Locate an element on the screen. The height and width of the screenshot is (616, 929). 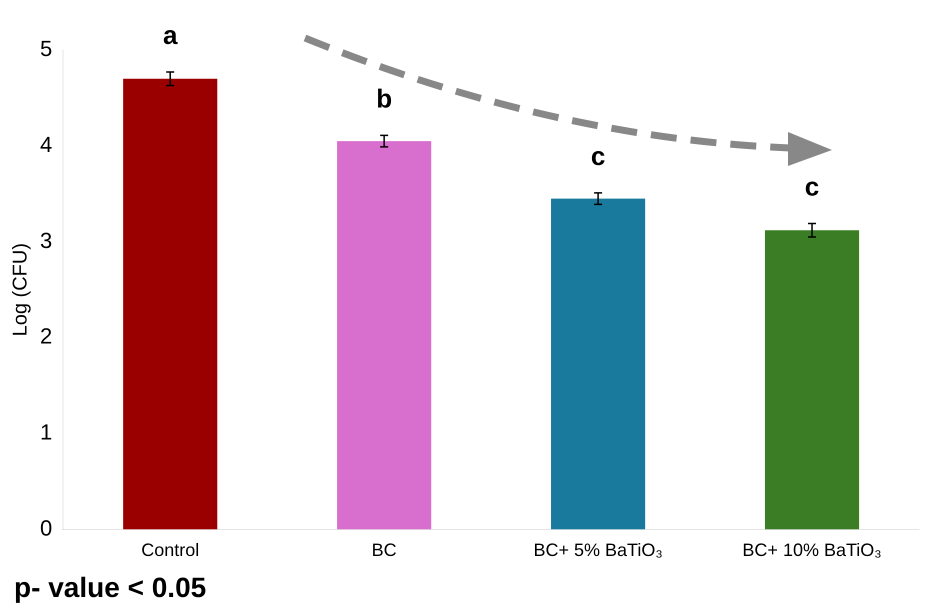
y-tick-label: 2 is located at coordinates (46, 336).